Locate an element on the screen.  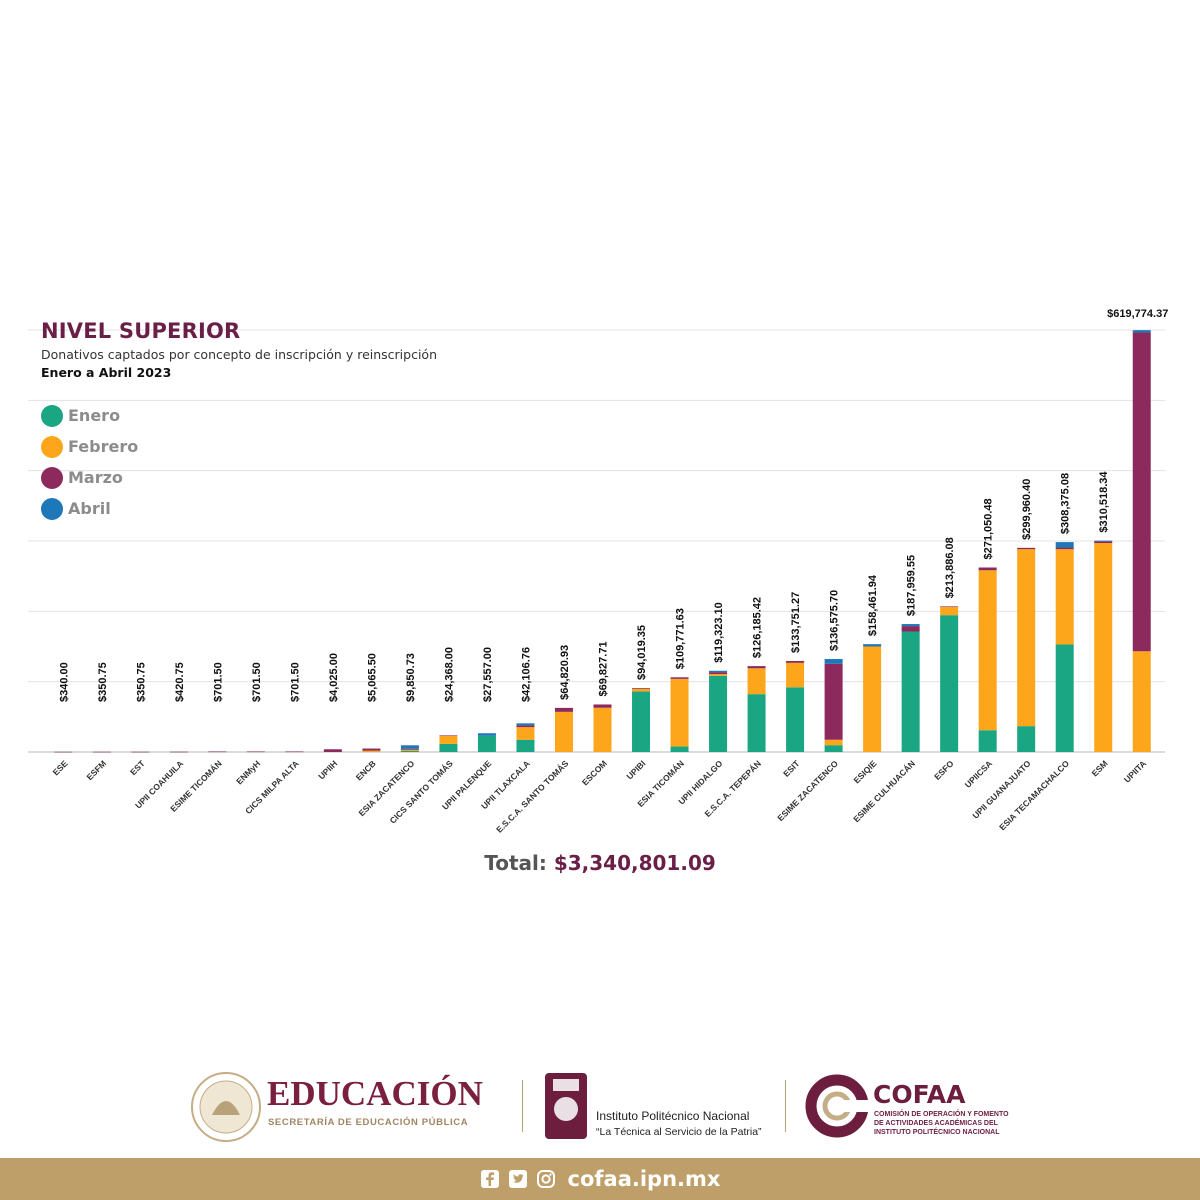
mexico-seal-icon is located at coordinates (226, 1107).